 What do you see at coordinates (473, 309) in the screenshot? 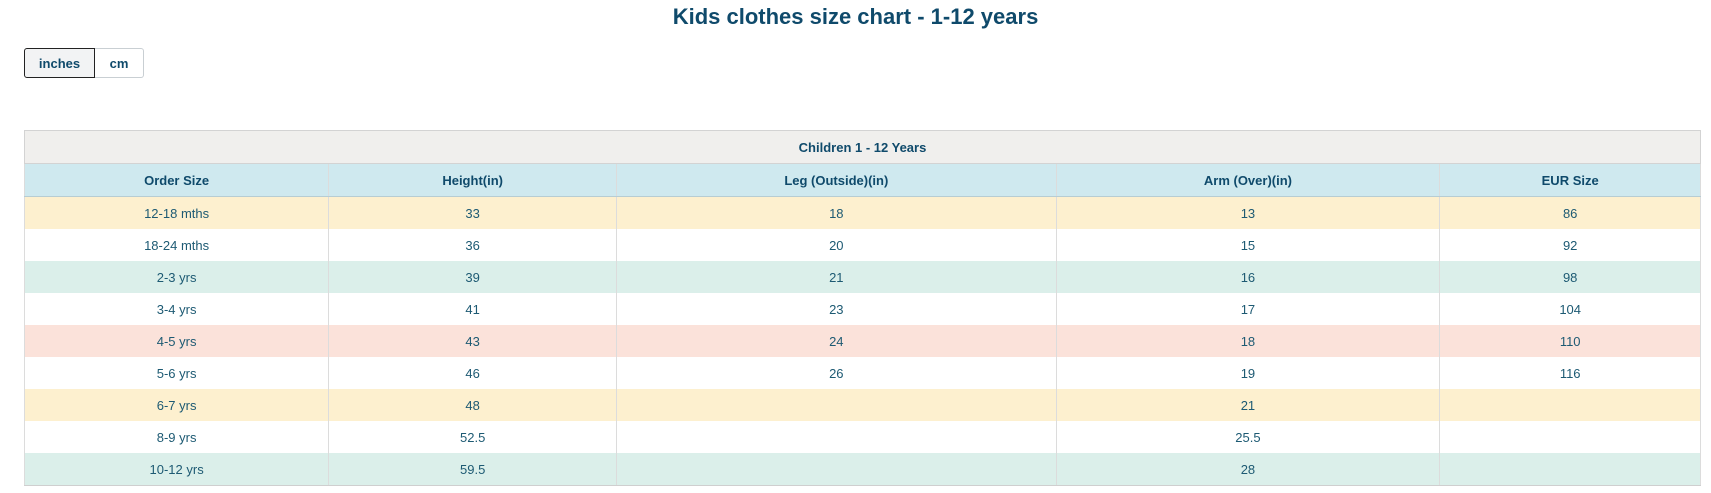
I see `height-cell: 41` at bounding box center [473, 309].